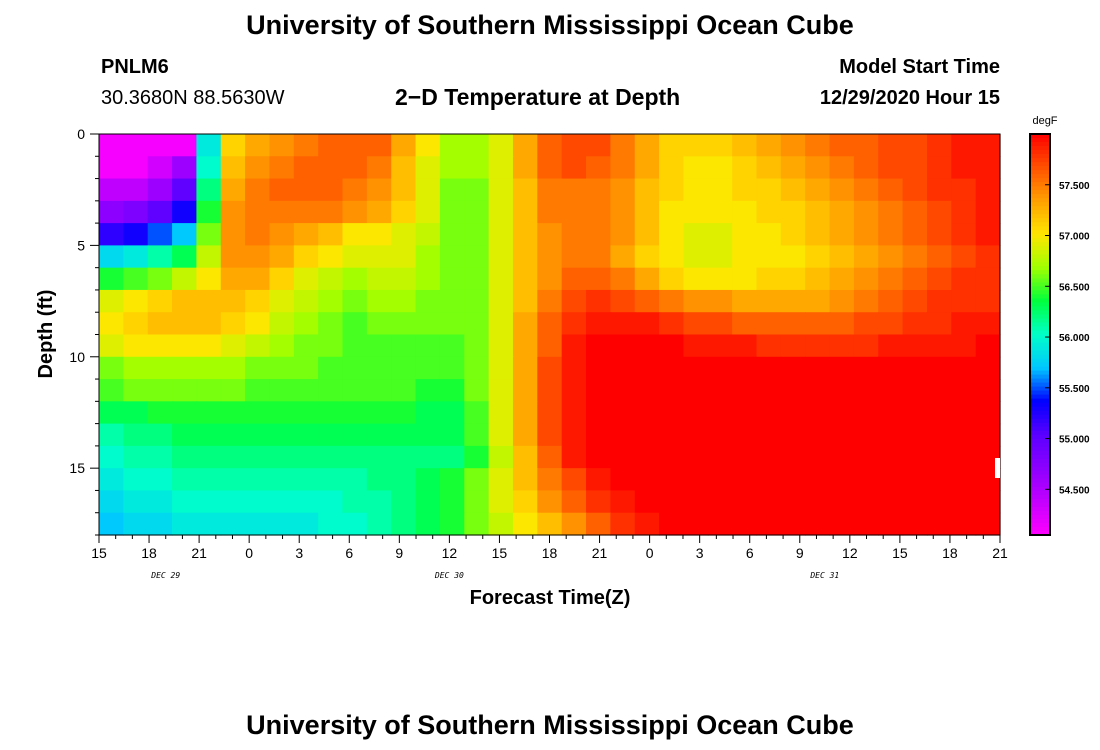  I want to click on marker-bar, so click(997, 468).